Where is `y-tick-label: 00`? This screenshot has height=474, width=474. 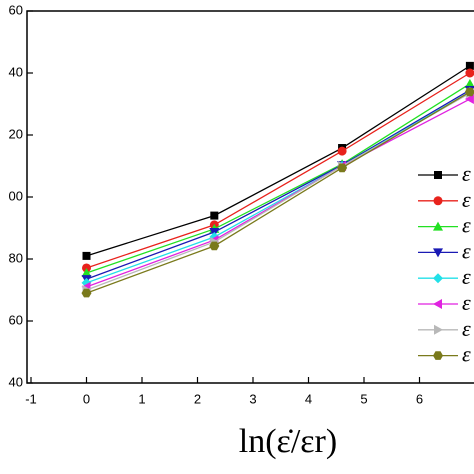
y-tick-label: 00 is located at coordinates (16, 195).